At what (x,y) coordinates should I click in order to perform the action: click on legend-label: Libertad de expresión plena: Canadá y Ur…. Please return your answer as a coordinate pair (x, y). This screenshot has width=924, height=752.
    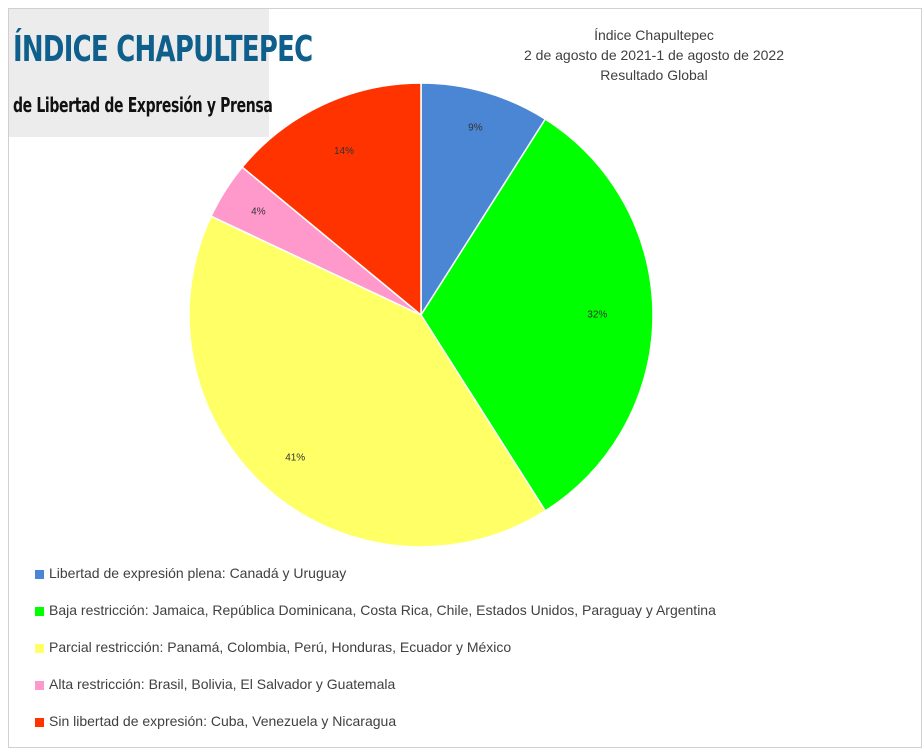
    Looking at the image, I should click on (197, 573).